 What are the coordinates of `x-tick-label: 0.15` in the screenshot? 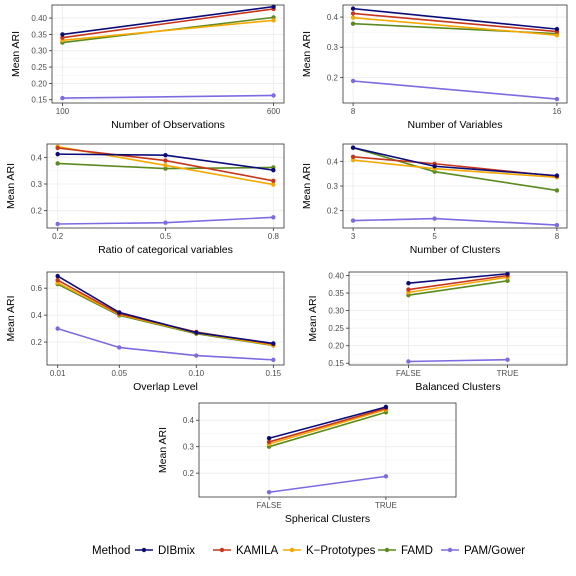 It's located at (274, 373).